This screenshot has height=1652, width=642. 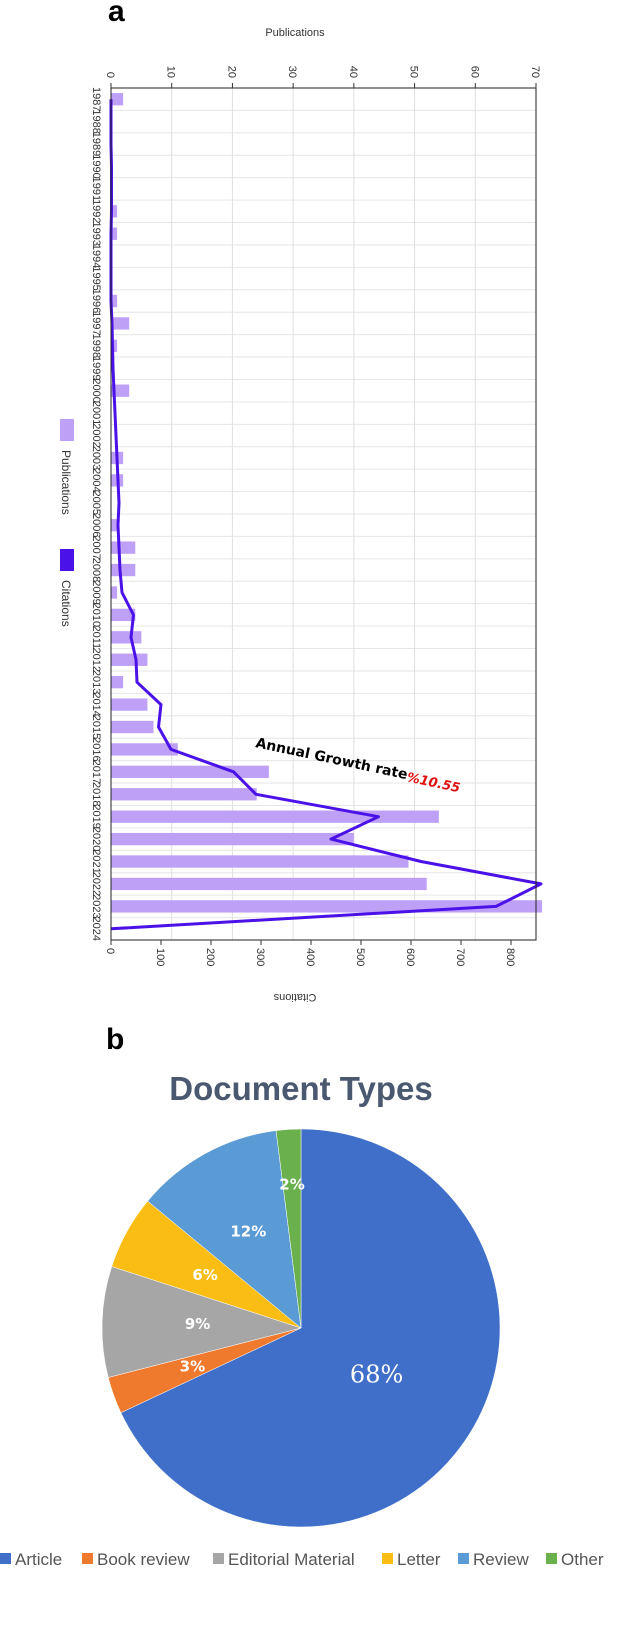 What do you see at coordinates (96, 458) in the screenshot?
I see `year-label-2003: 2003` at bounding box center [96, 458].